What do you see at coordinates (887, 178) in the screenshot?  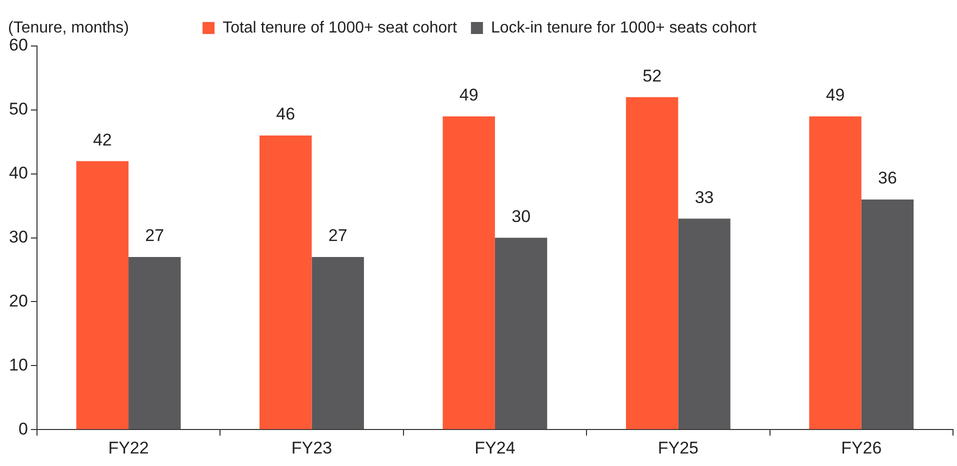 I see `data-label: 36` at bounding box center [887, 178].